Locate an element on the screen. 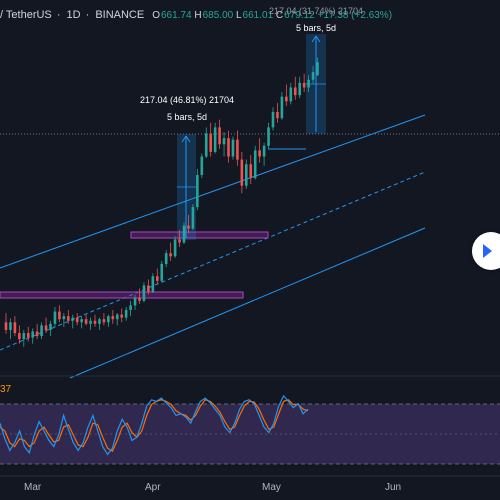 The width and height of the screenshot is (500, 500). exchange-label: BINANCE is located at coordinates (120, 15).